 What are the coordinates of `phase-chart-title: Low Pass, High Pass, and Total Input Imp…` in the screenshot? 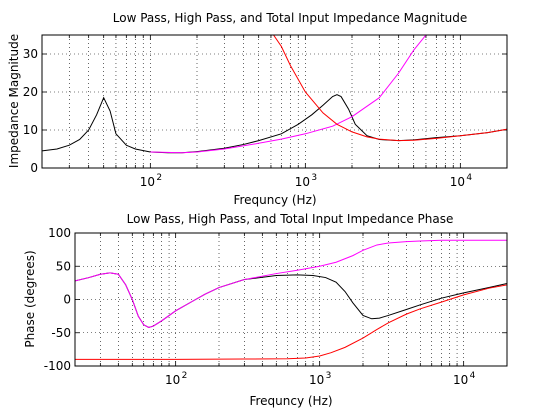 It's located at (290, 219).